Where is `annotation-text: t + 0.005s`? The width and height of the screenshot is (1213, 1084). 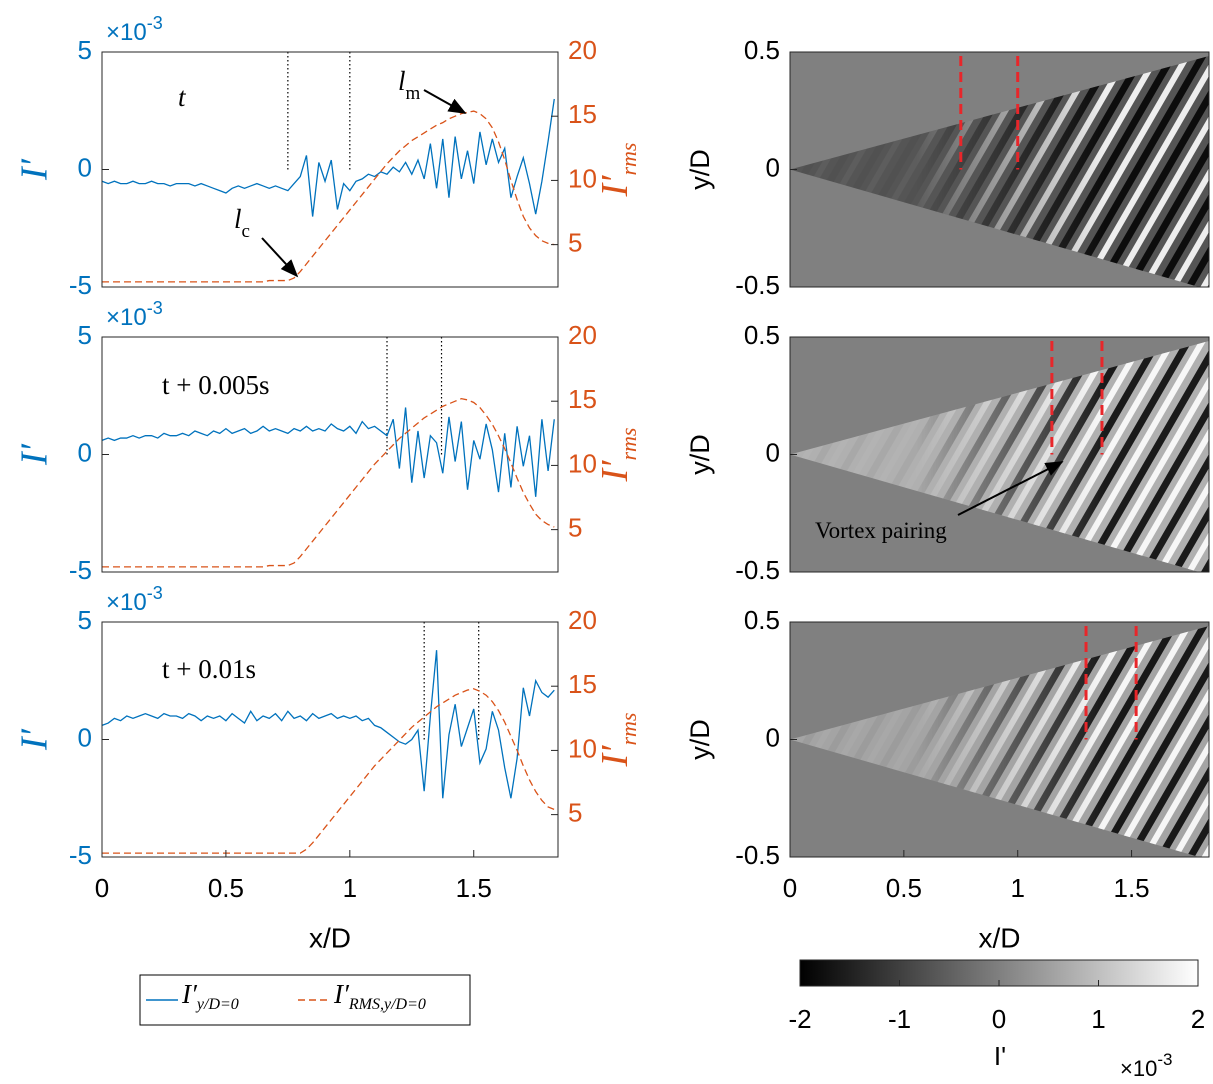 annotation-text: t + 0.005s is located at coordinates (216, 385).